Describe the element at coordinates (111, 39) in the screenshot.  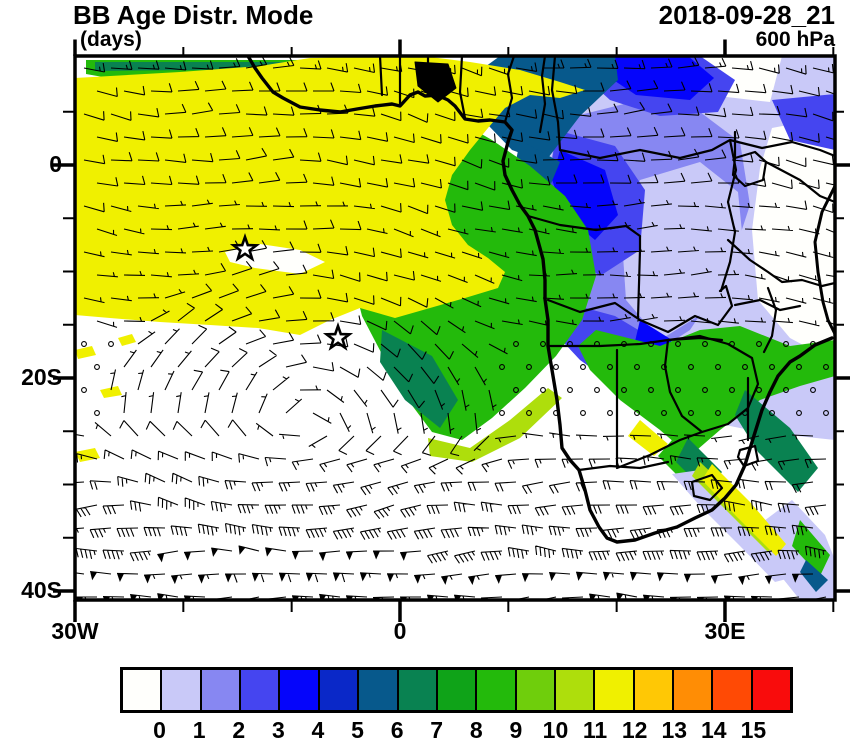
I see `units-label: (days)` at that location.